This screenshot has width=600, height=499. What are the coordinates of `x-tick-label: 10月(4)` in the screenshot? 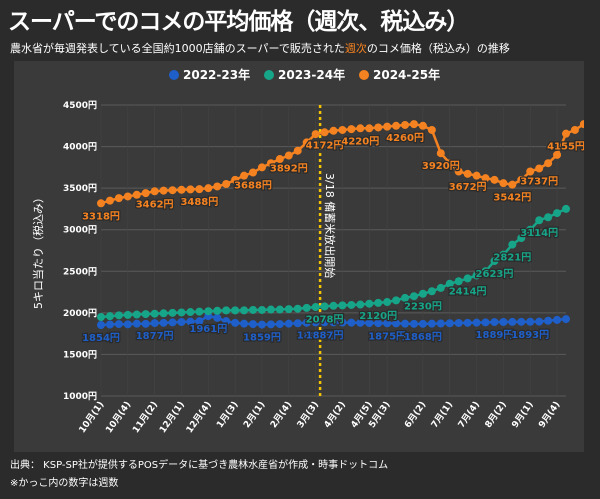 It's located at (119, 417).